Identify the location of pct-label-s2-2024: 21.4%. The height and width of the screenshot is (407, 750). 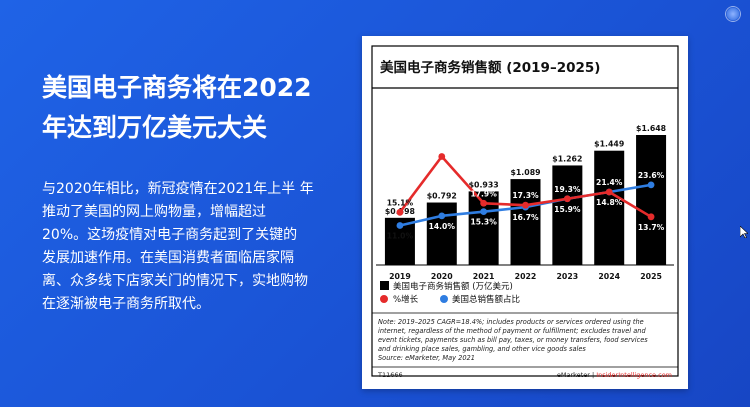
(609, 182).